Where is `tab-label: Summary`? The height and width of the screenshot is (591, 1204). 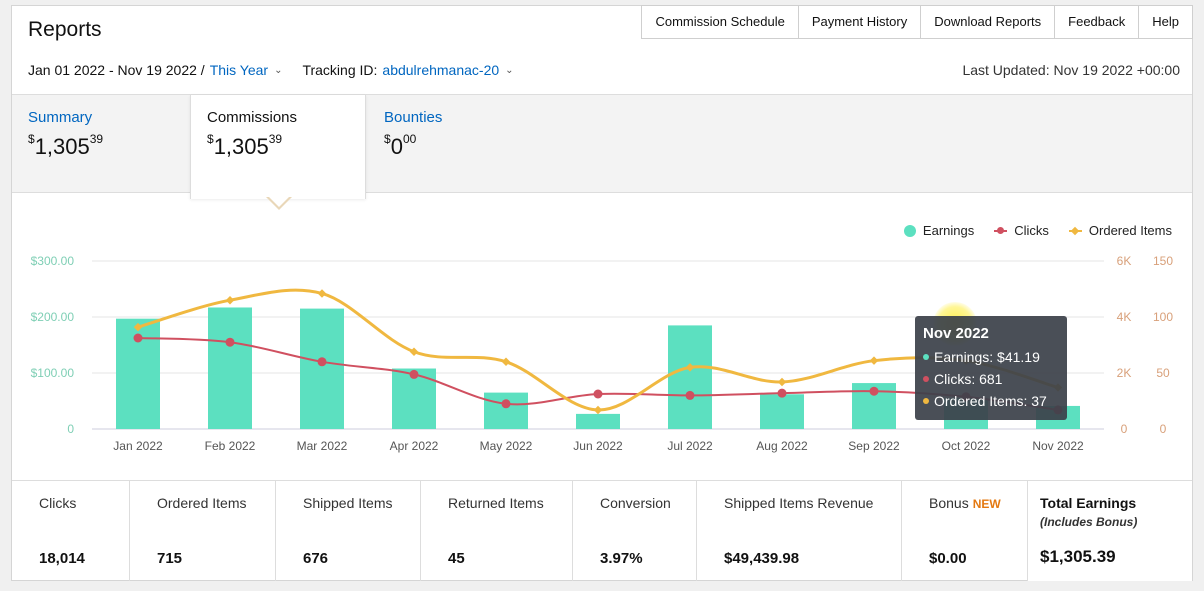 tab-label: Summary is located at coordinates (60, 117).